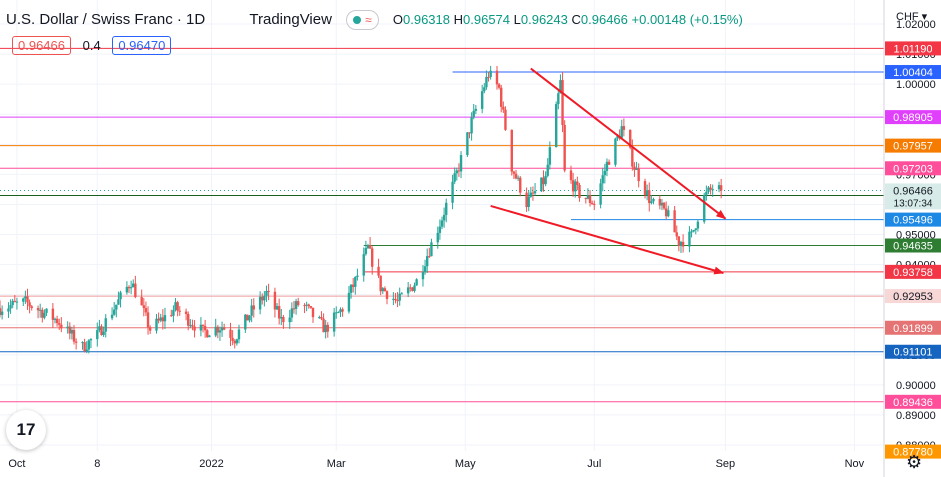 The image size is (941, 477). What do you see at coordinates (913, 49) in the screenshot?
I see `price-tag-label: 1.01190` at bounding box center [913, 49].